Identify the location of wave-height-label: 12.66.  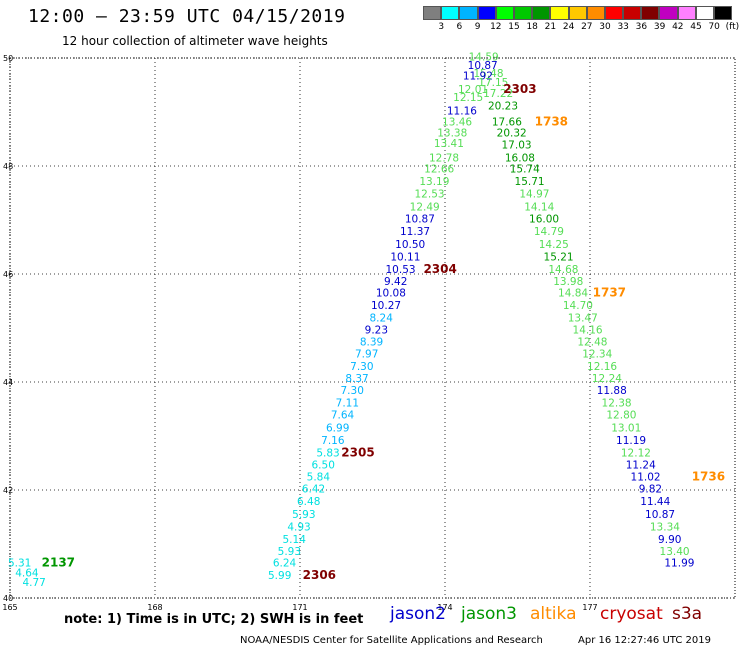
(439, 169).